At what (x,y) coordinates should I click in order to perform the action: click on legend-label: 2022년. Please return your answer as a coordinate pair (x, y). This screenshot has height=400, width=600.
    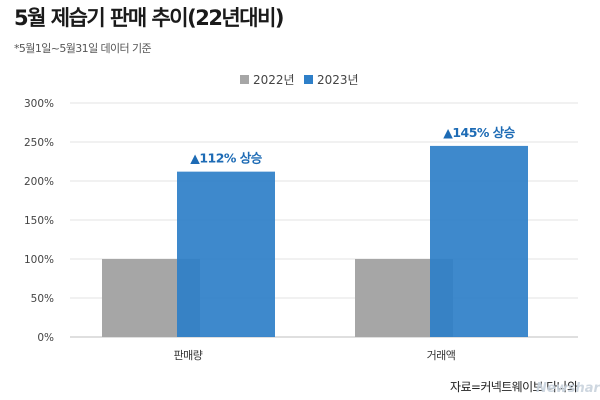
    Looking at the image, I should click on (274, 80).